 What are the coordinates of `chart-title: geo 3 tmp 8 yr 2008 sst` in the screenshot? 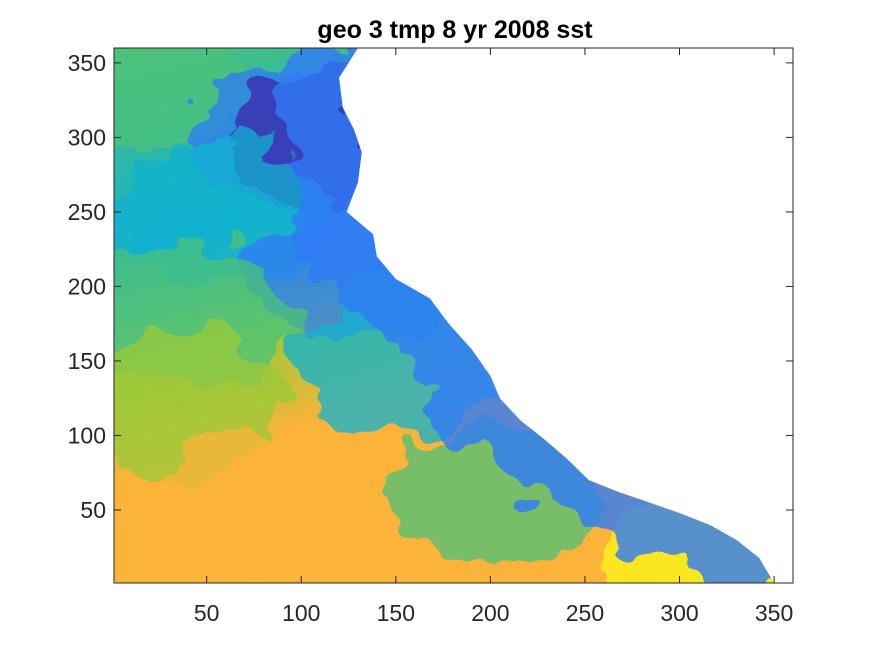 It's located at (455, 30).